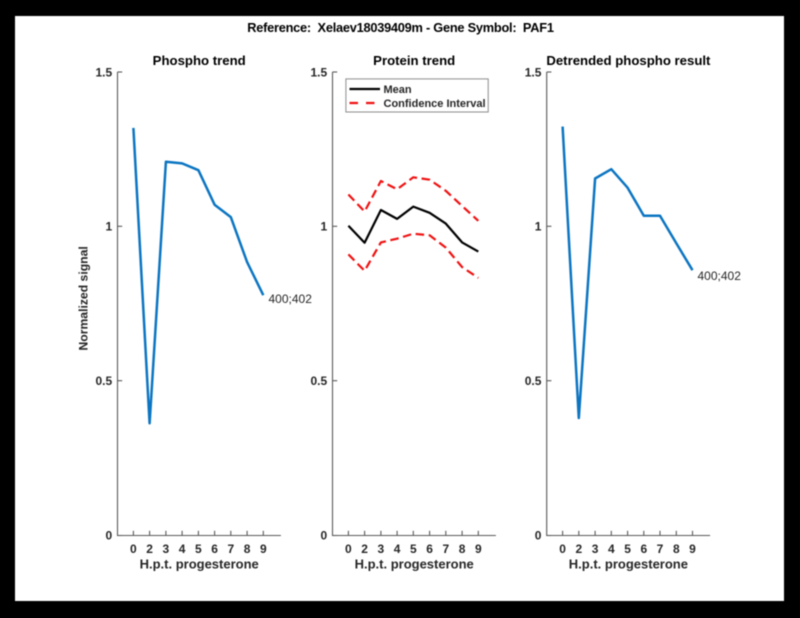 The height and width of the screenshot is (618, 800). Describe the element at coordinates (414, 60) in the screenshot. I see `svg-text: Protein trend` at that location.